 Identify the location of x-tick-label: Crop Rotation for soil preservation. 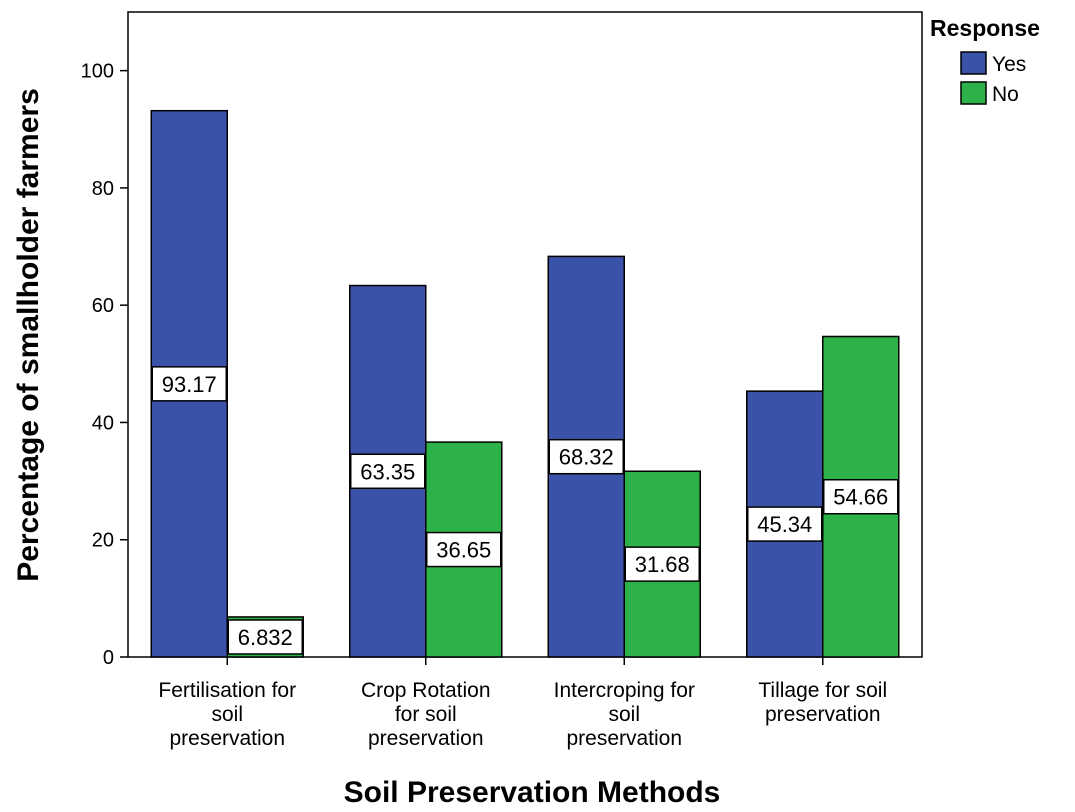
(426, 714).